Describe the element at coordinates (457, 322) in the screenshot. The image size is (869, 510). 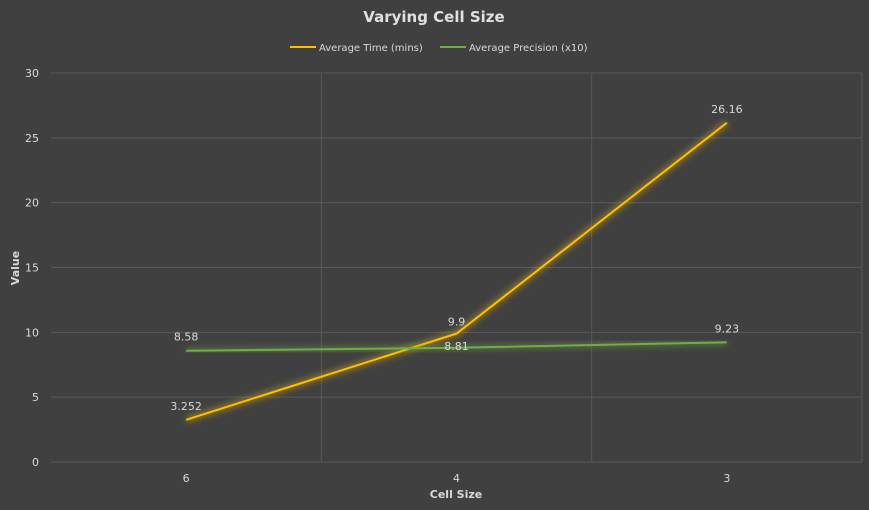
I see `data-label: 9.9` at that location.